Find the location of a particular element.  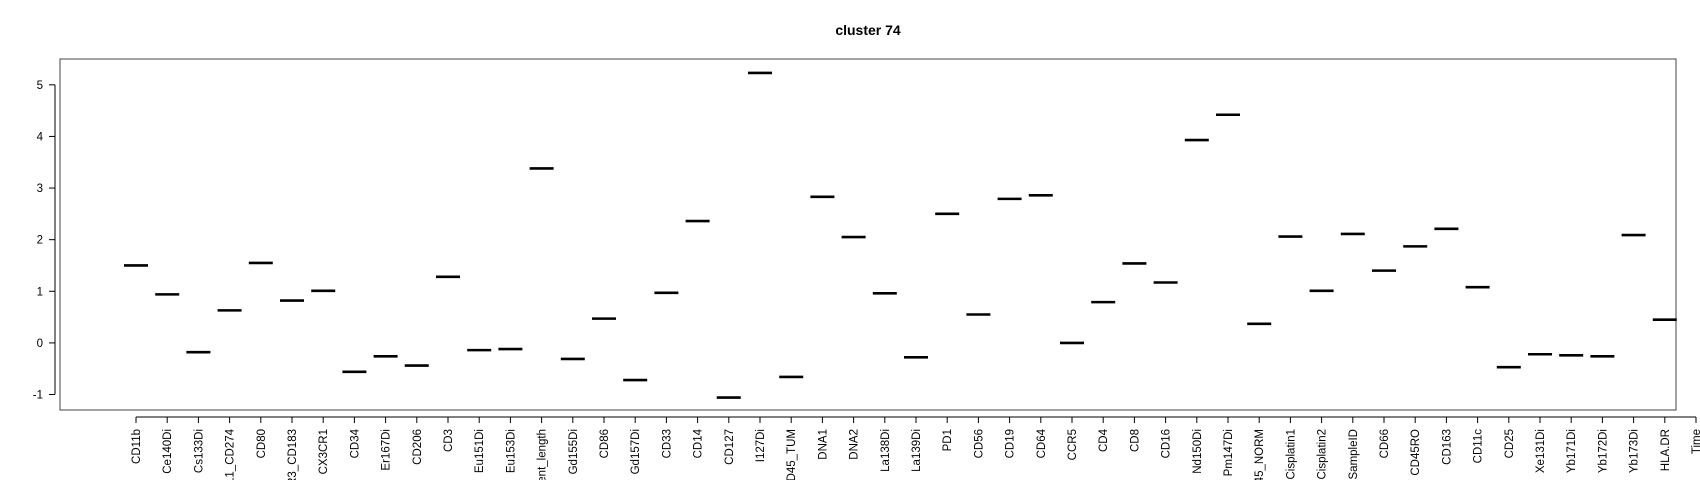

x-tick-label: Event_length is located at coordinates (543, 454).